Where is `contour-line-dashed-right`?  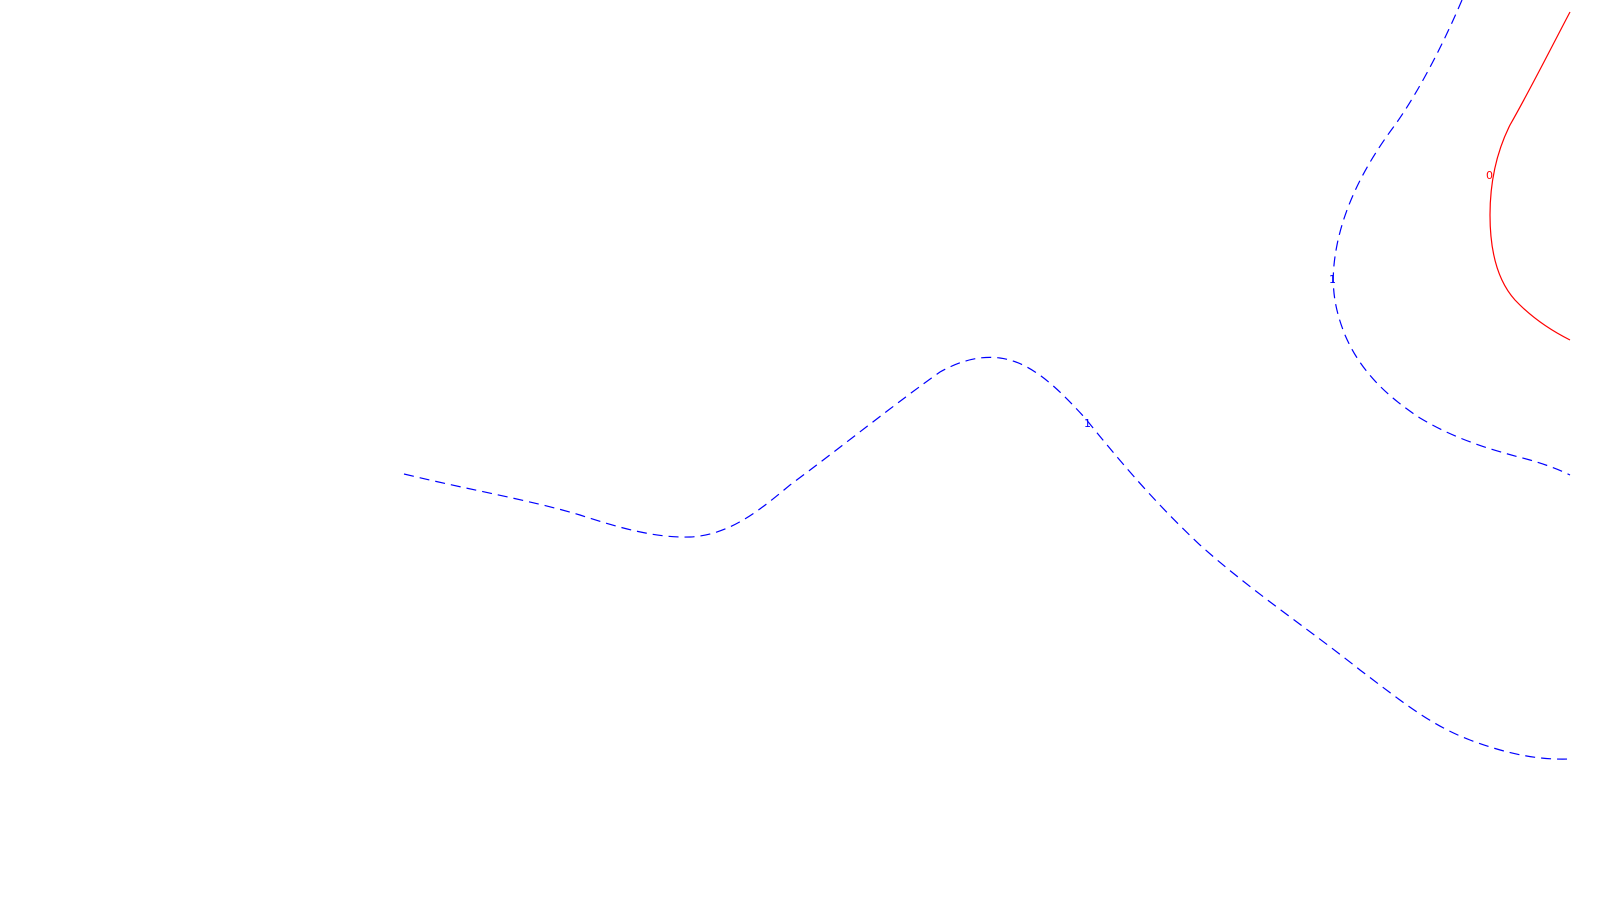
contour-line-dashed-right is located at coordinates (1451, 238).